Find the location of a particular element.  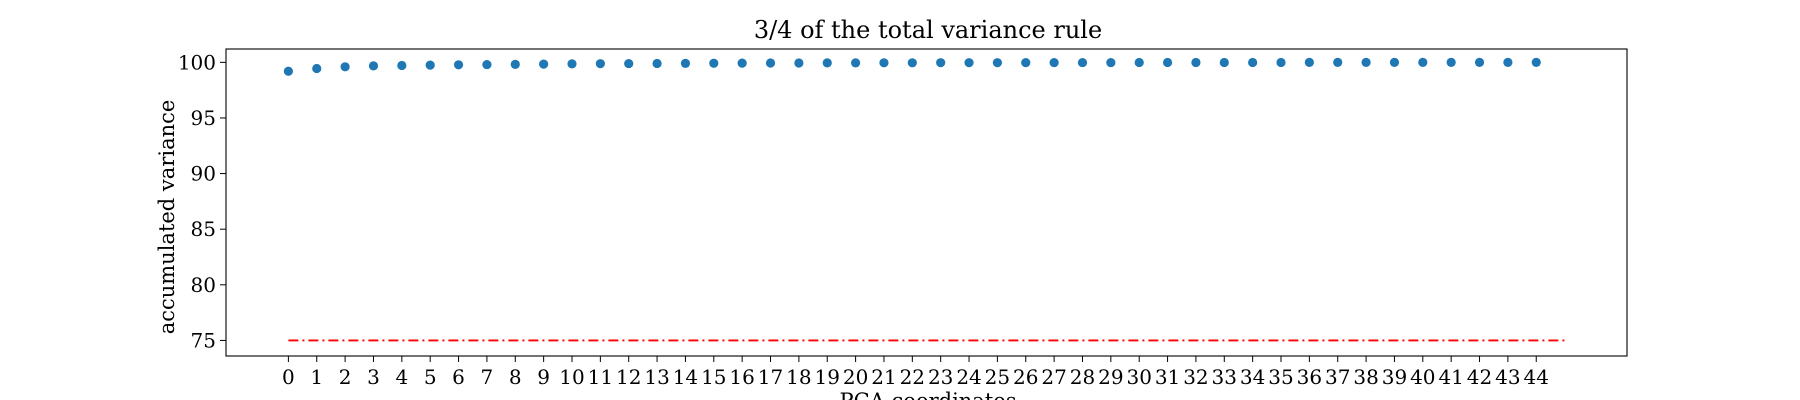

x-tick-label-16: 16 is located at coordinates (741, 377).